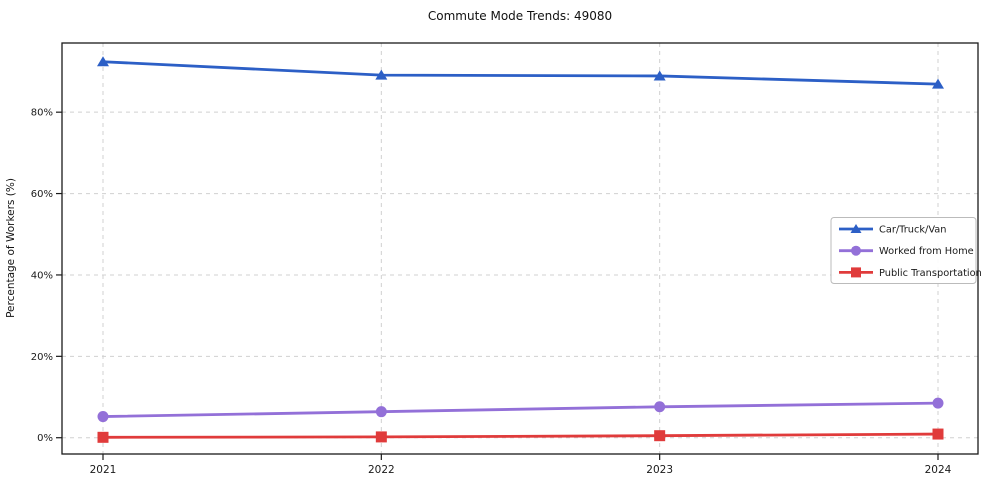 This screenshot has height=490, width=990. I want to click on y-tick-label: 40%, so click(42, 275).